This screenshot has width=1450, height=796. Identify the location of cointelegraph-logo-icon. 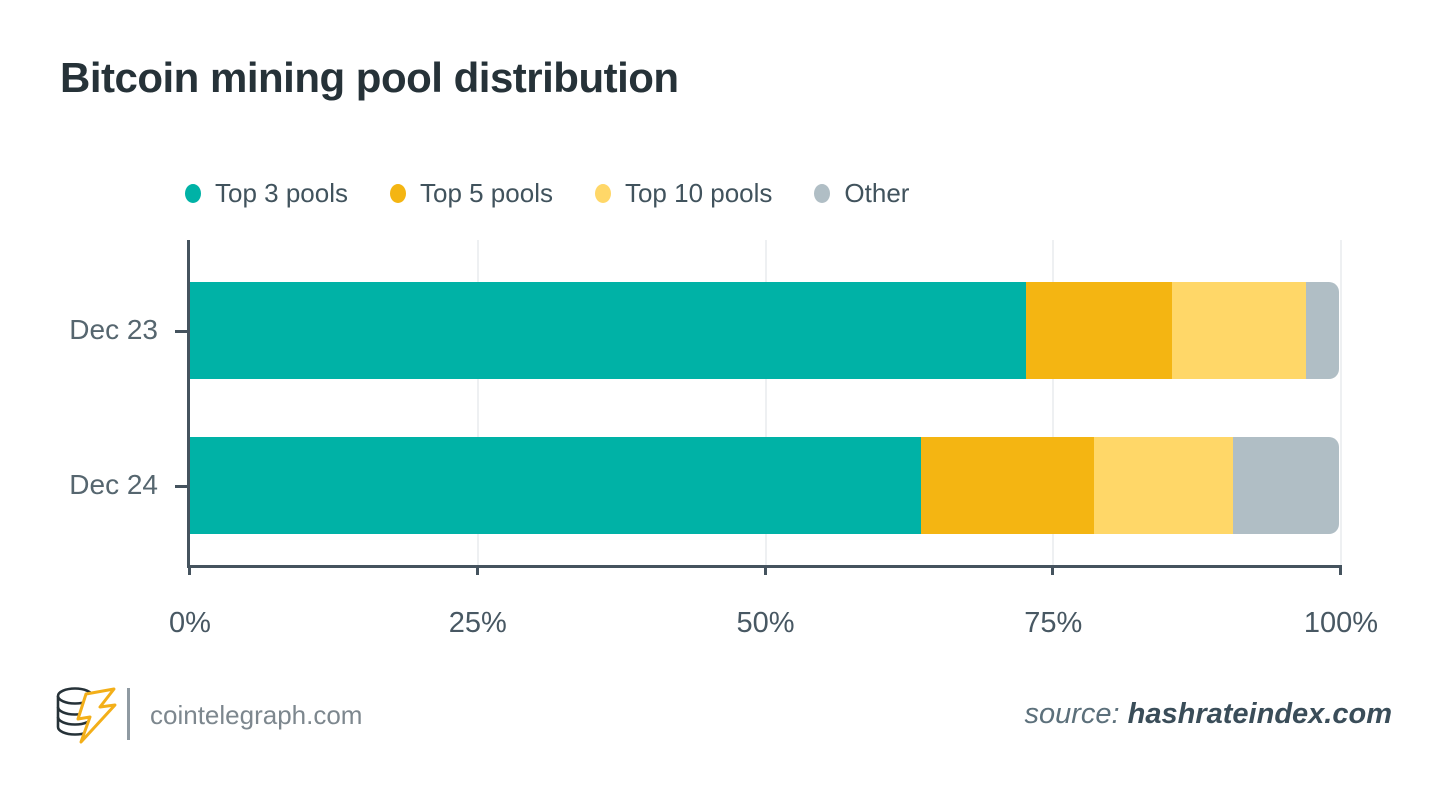
(86, 715).